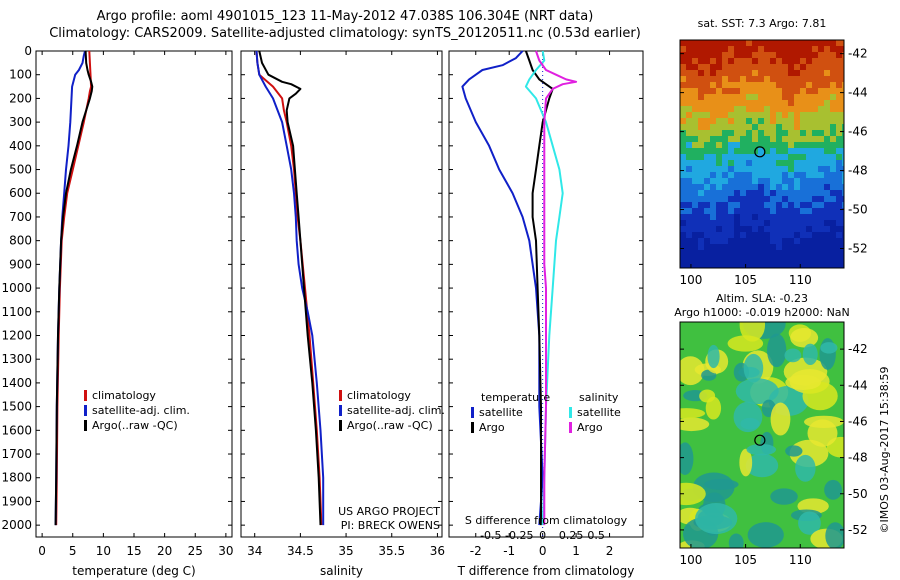  Describe the element at coordinates (770, 429) in the screenshot. I see `sla-map-panel: -42 -44 -46 -48 -50 -52 100 105 110 Altim. SLA` at that location.